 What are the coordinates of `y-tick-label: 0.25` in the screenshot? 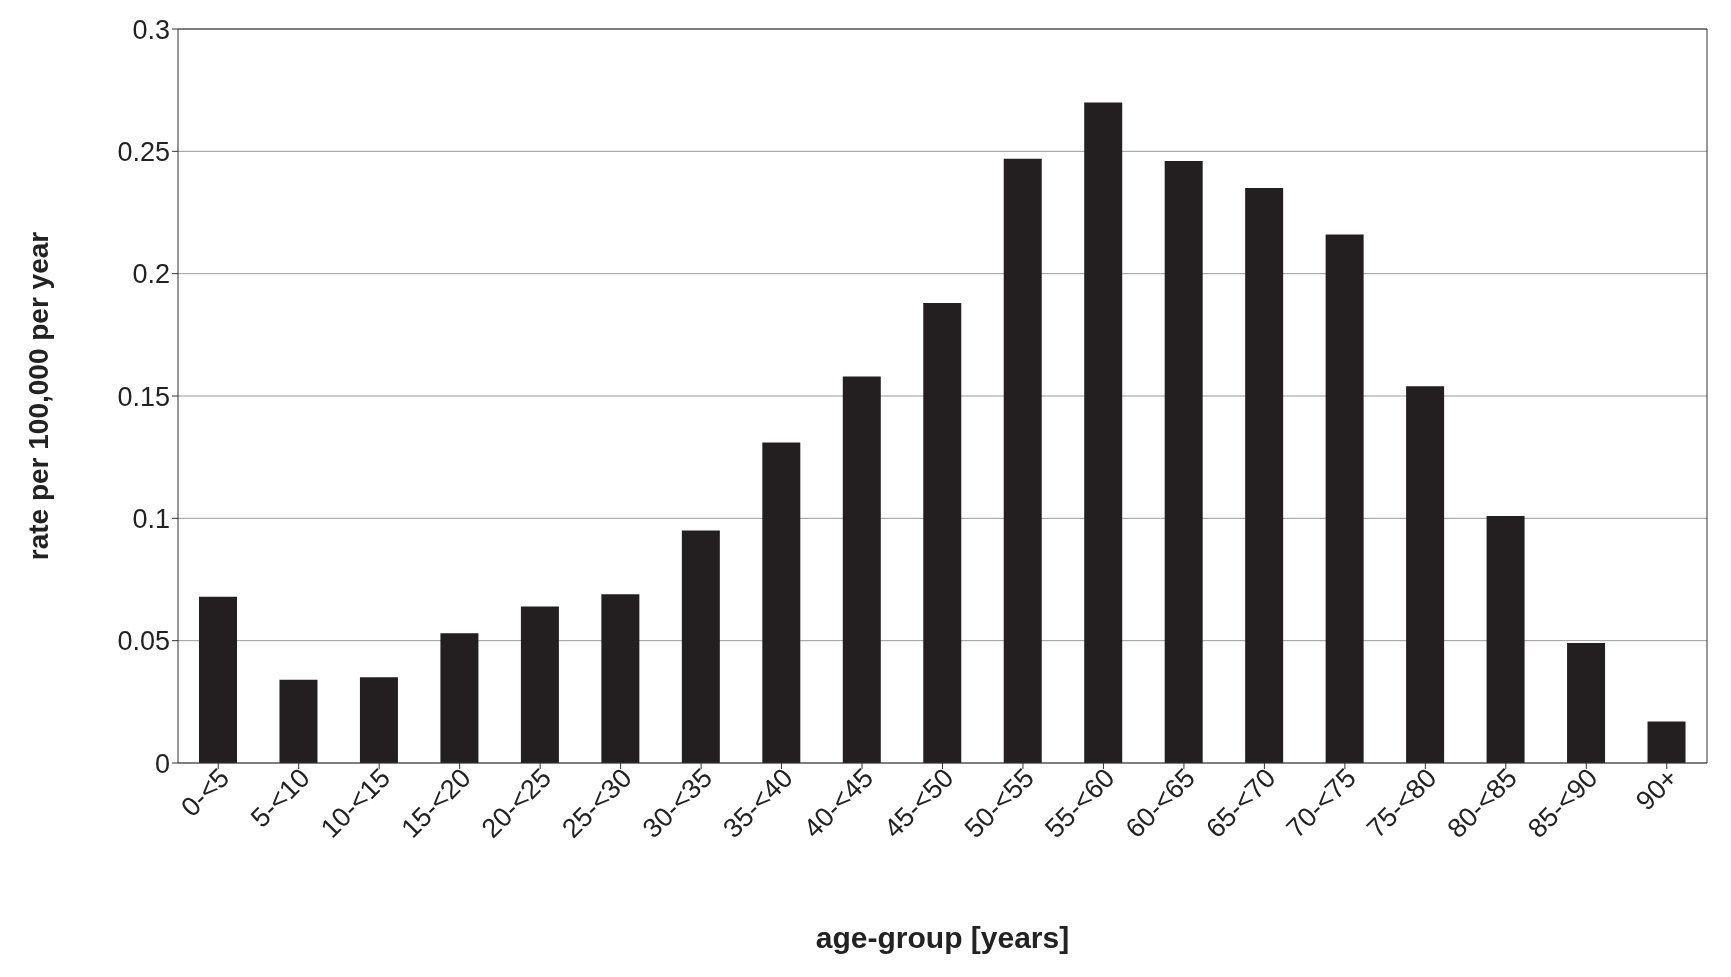 It's located at (143, 151).